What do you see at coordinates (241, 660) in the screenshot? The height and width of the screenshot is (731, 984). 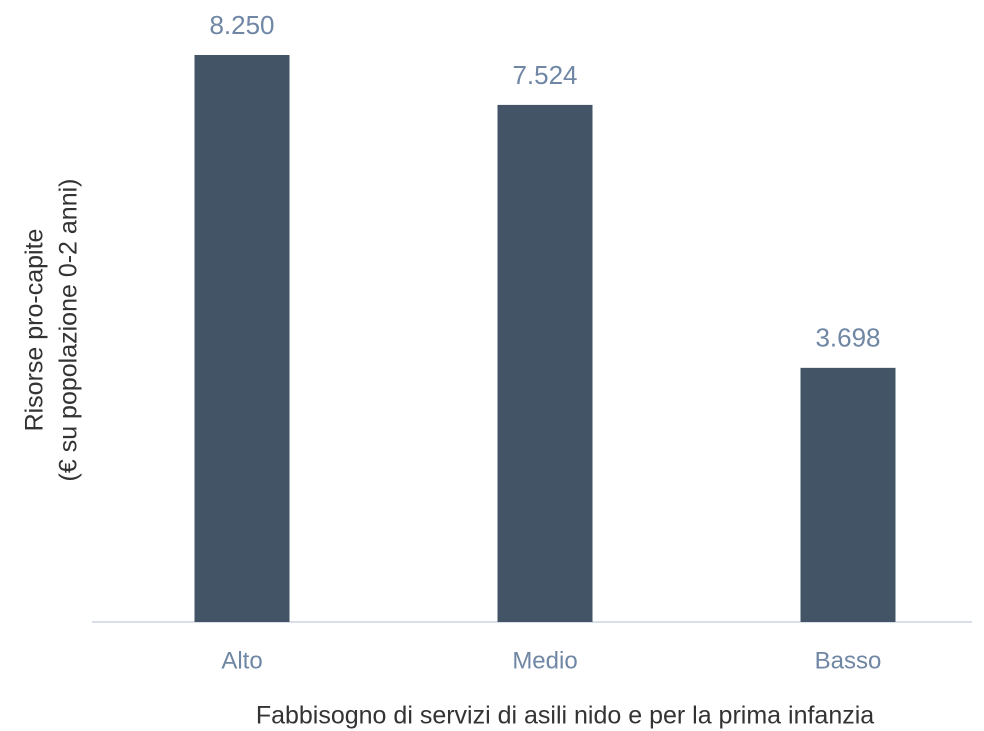 I see `x-tick-label: Alto` at bounding box center [241, 660].